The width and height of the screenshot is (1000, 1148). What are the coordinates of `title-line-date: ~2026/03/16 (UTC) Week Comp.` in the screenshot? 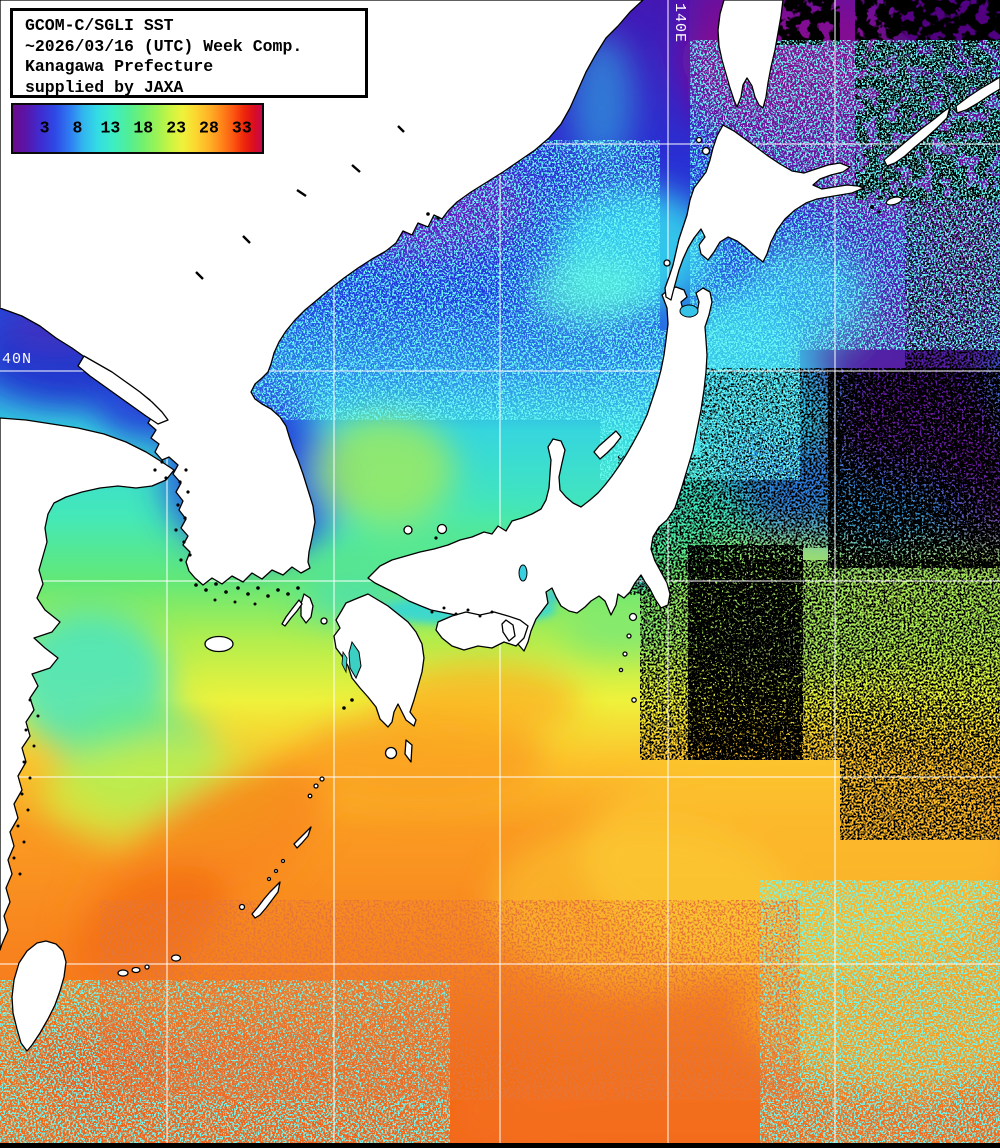 It's located at (164, 46).